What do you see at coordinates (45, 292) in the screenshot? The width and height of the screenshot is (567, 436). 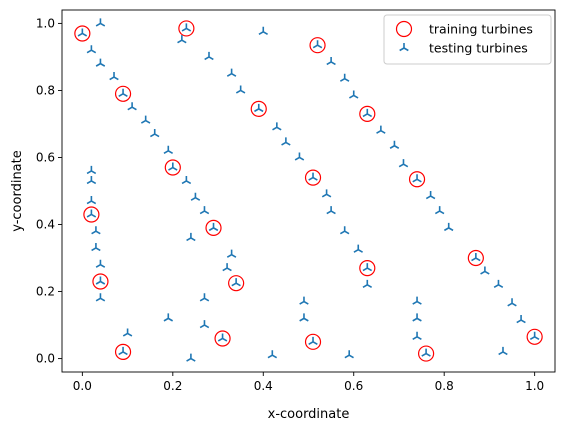 I see `y-tick-label: 0.2` at bounding box center [45, 292].